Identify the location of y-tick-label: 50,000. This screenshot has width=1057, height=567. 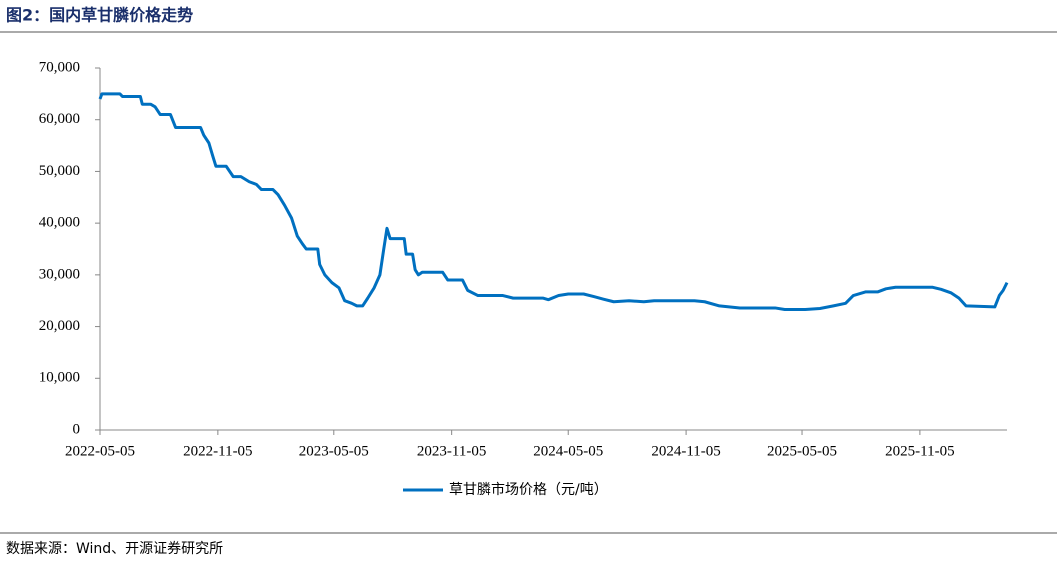
(59, 171).